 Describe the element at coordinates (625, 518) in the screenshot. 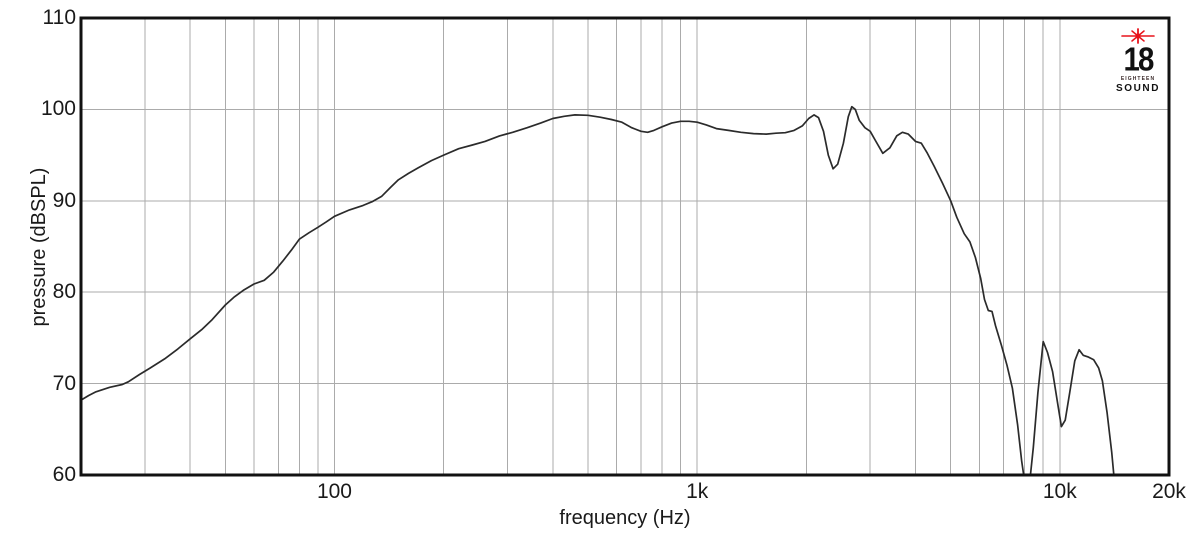

I see `x-axis-title: frequency (Hz)` at that location.